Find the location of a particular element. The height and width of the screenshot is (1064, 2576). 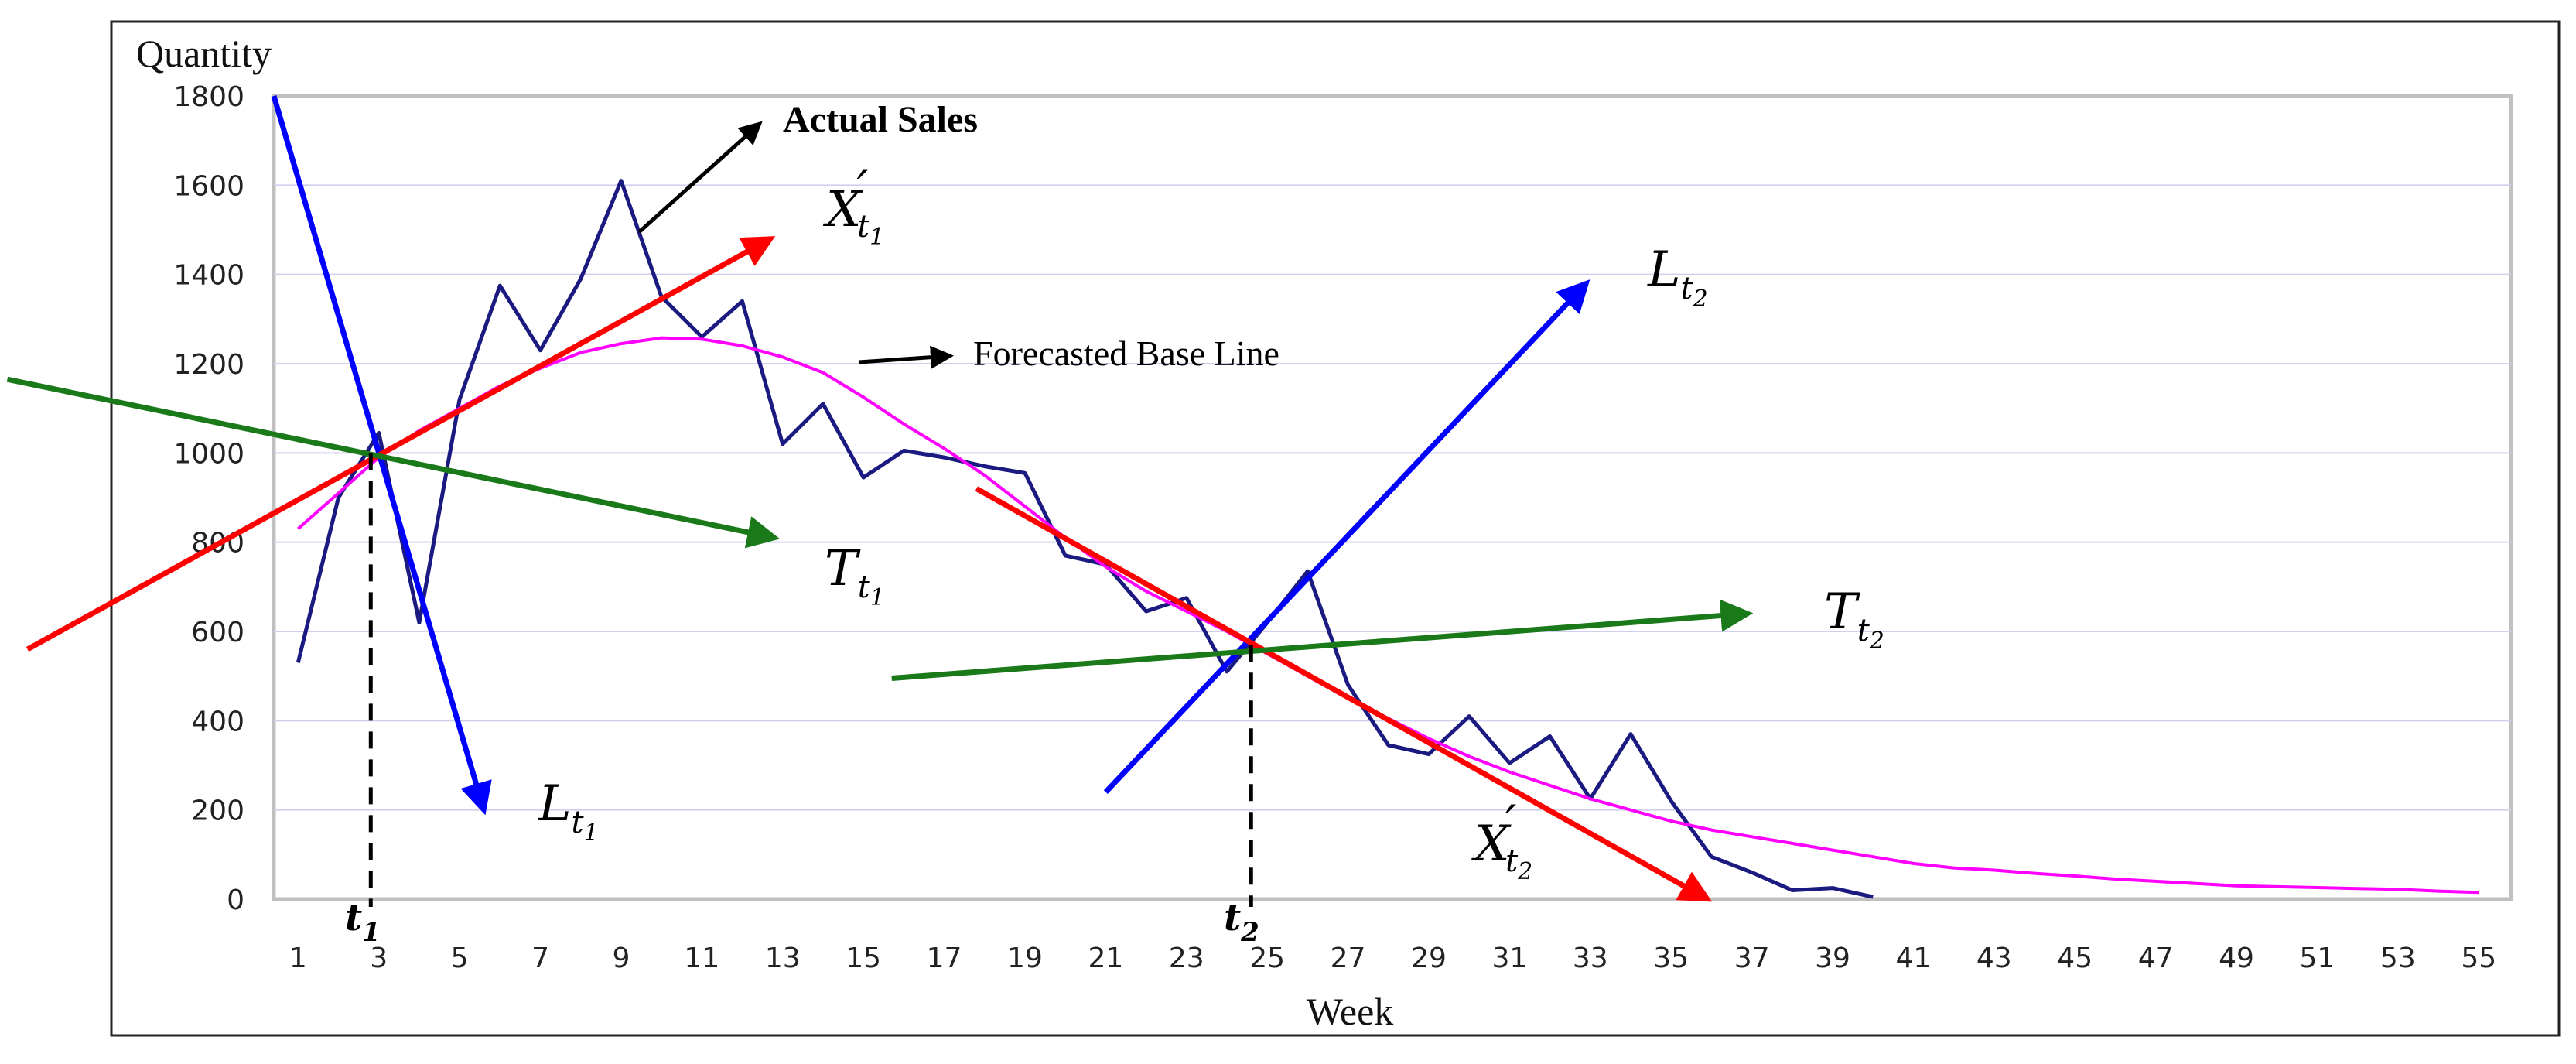

arrow-l-t2 is located at coordinates (1346, 537).